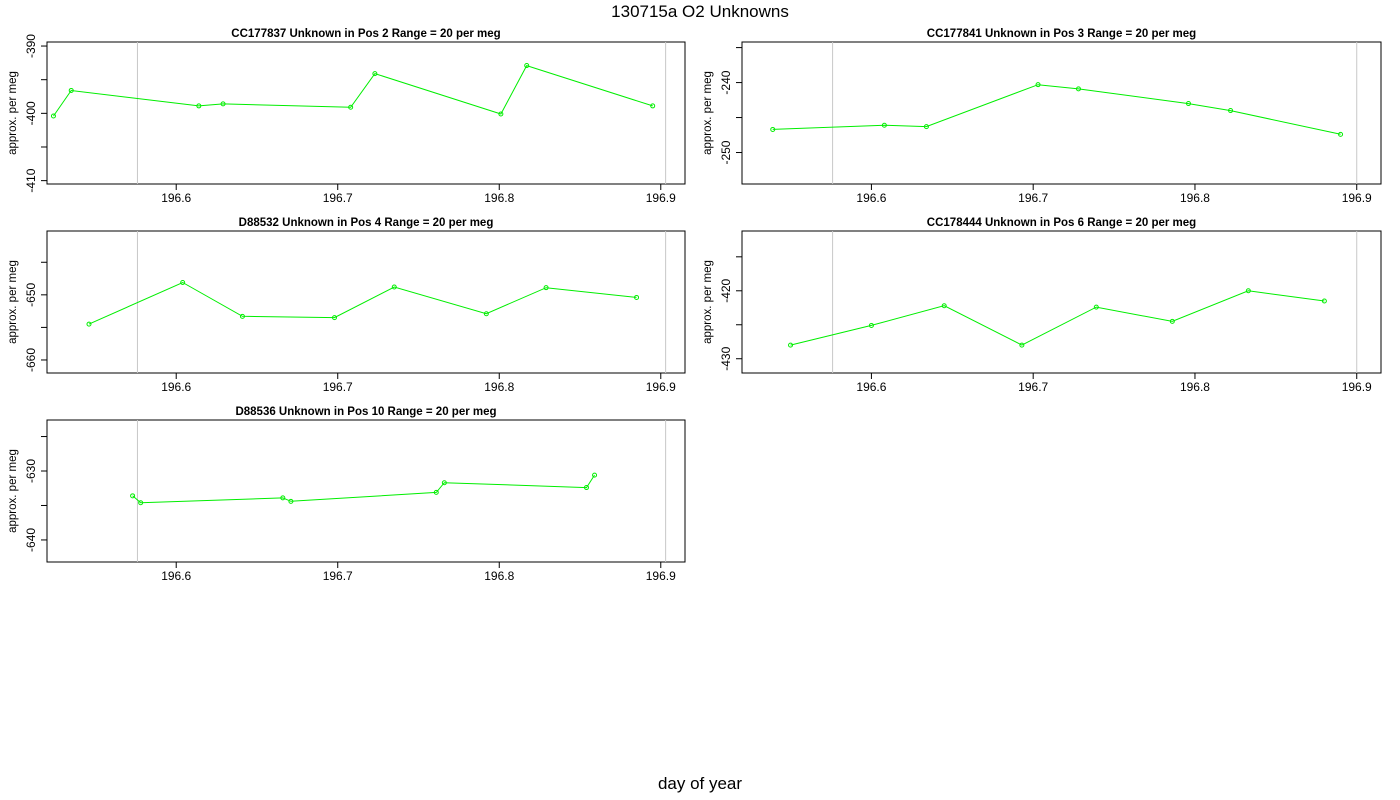  Describe the element at coordinates (726, 82) in the screenshot. I see `y-tick-label: -240` at that location.